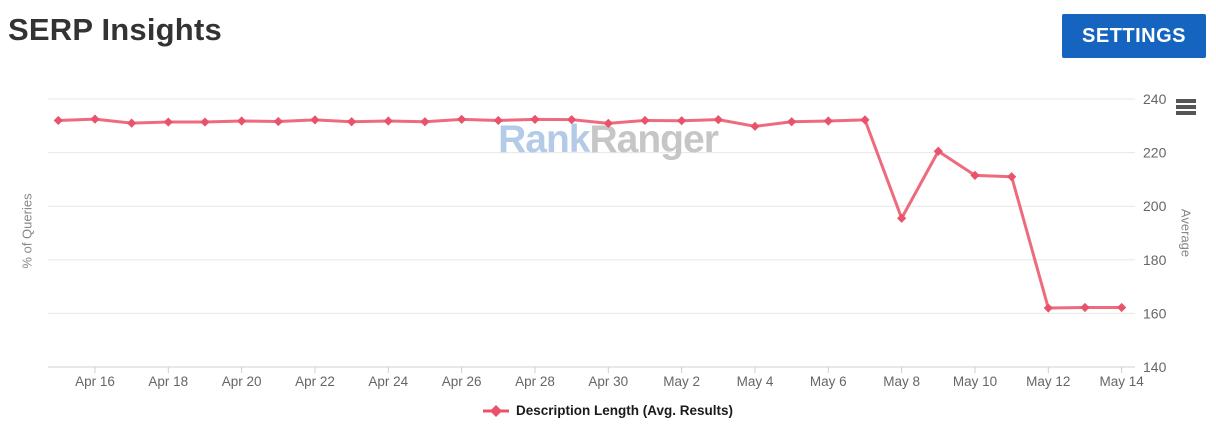  What do you see at coordinates (1155, 153) in the screenshot?
I see `y-axis-tick-label: 220` at bounding box center [1155, 153].